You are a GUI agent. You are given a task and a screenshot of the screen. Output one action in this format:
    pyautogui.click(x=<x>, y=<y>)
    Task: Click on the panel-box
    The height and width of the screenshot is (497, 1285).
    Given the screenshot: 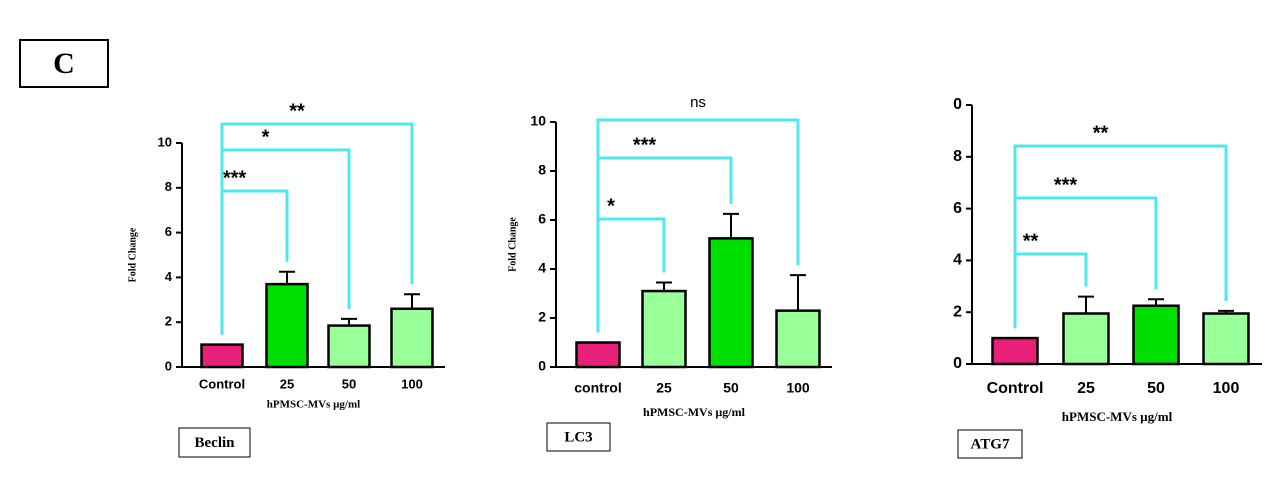 What is the action you would take?
    pyautogui.click(x=64, y=63)
    